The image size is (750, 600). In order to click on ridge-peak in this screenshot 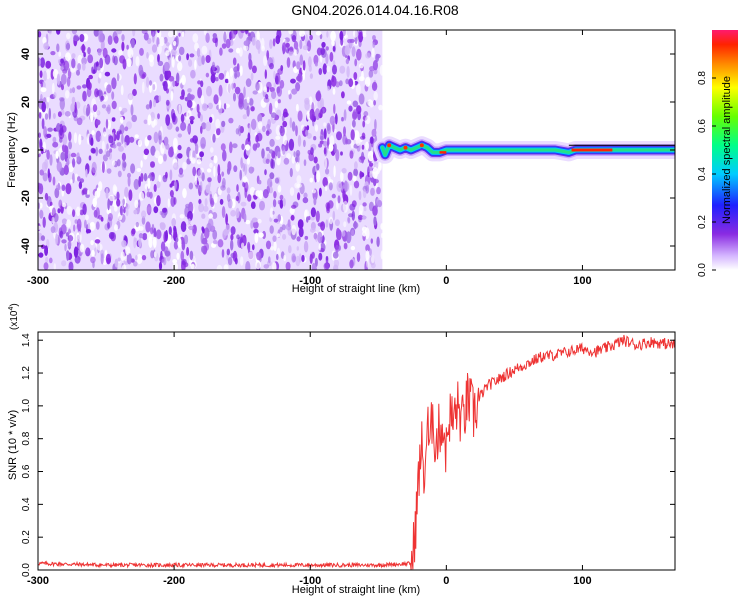, I will do `click(389, 145)`.